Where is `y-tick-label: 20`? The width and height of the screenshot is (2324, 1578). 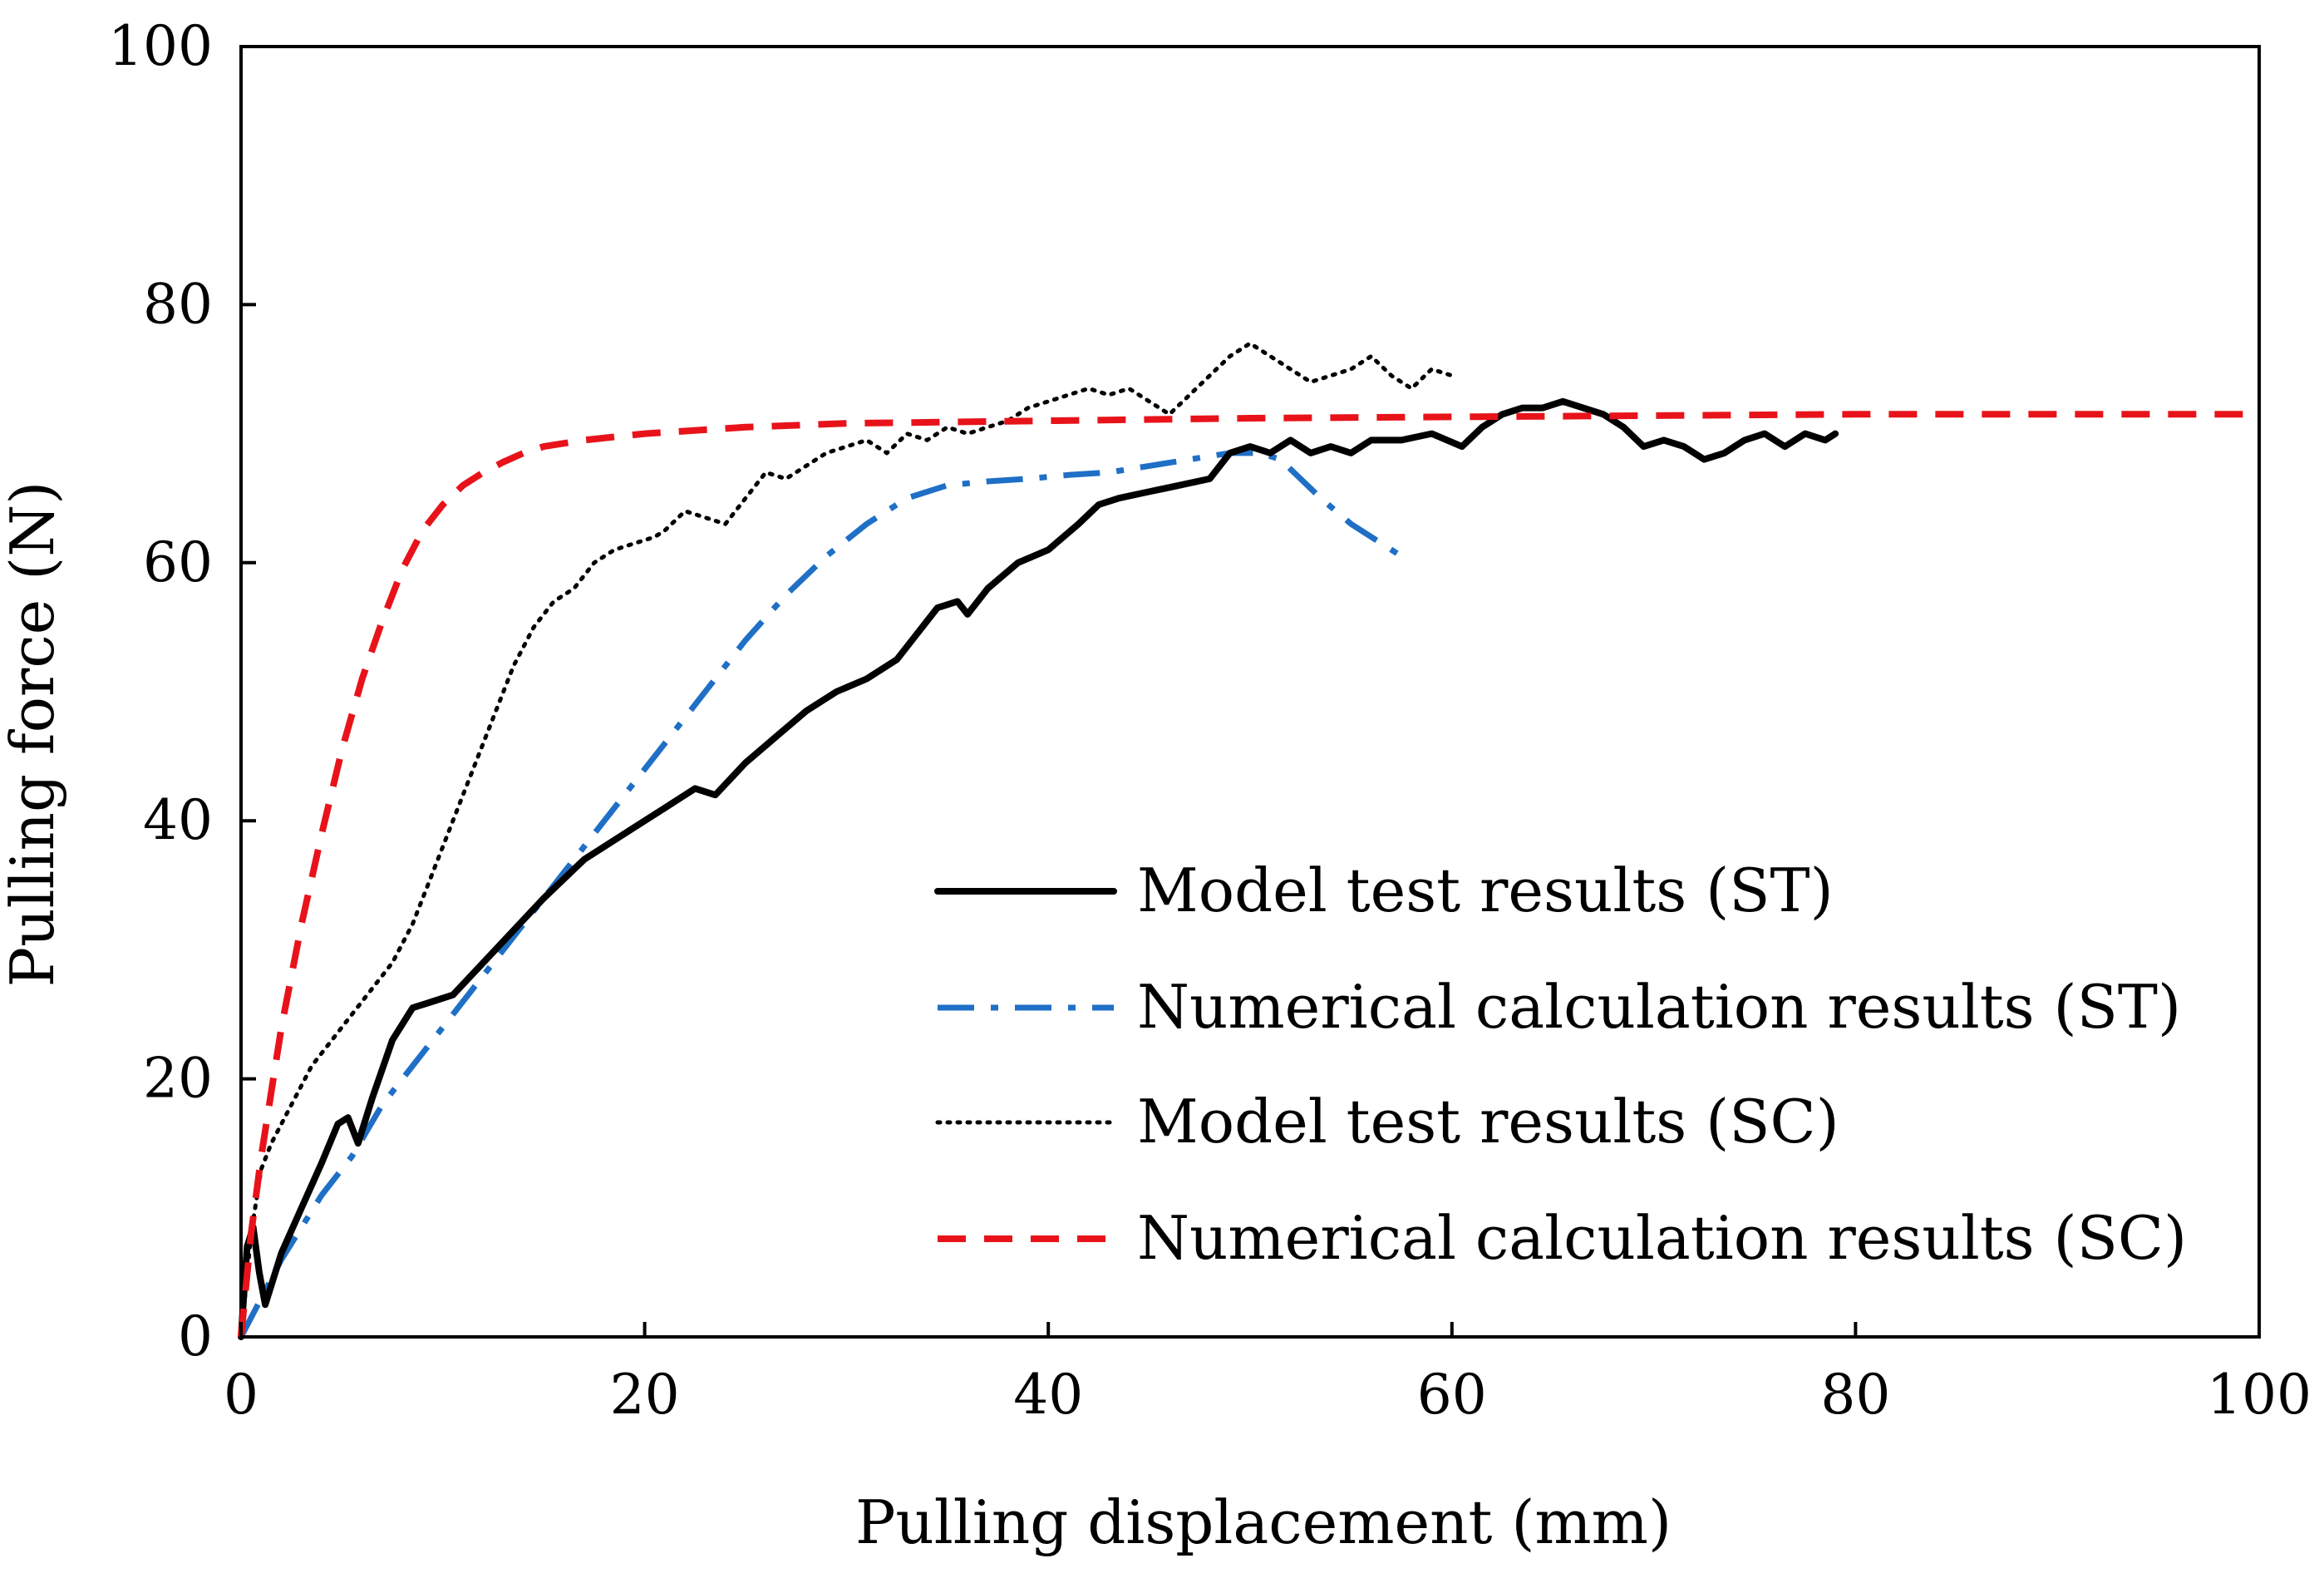
y-tick-label: 20 is located at coordinates (178, 1079).